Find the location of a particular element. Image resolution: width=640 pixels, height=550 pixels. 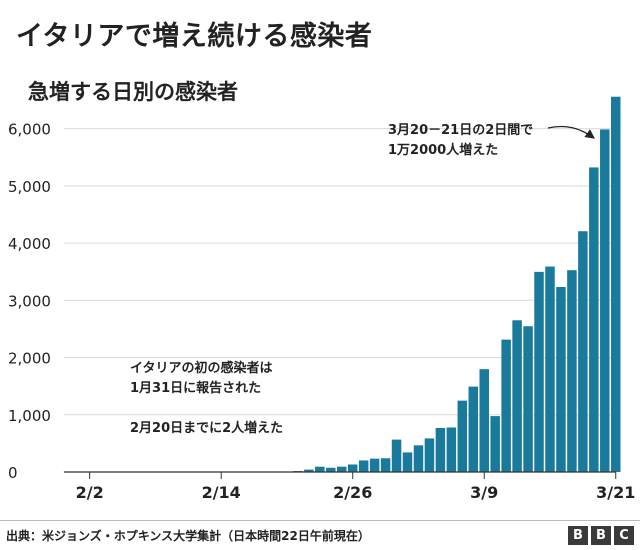

annotation-line: 1月31日に報告された is located at coordinates (195, 388).